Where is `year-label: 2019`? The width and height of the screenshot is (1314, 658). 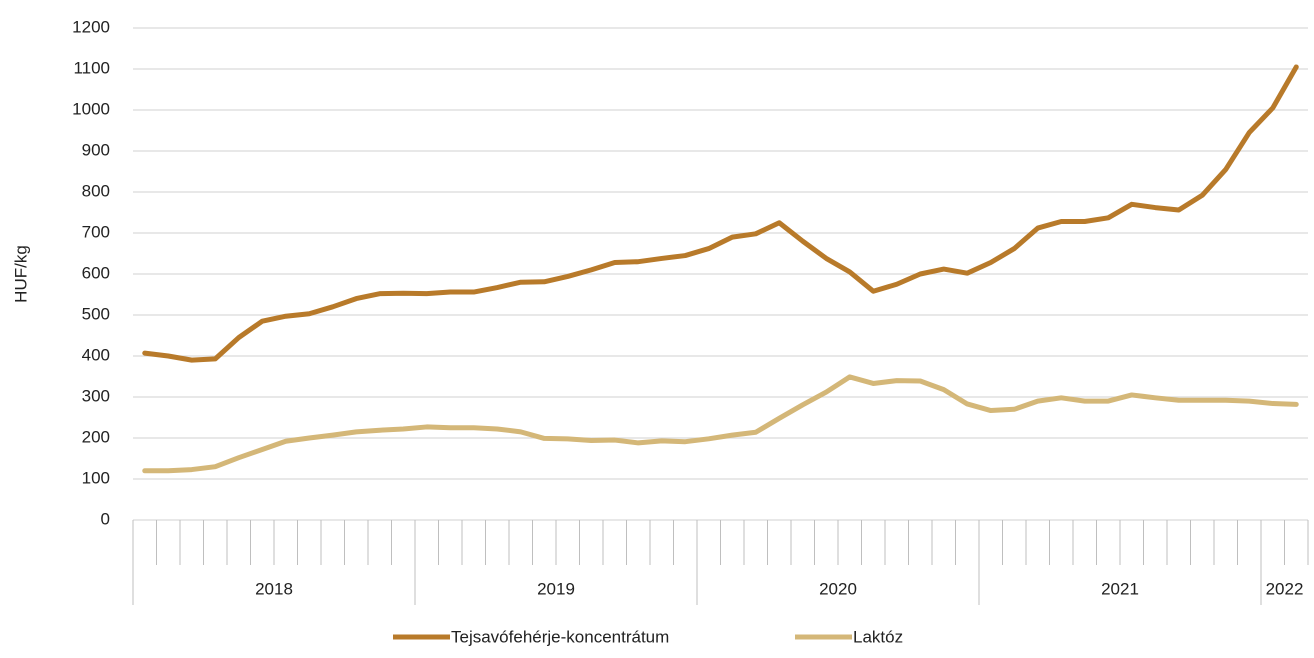 year-label: 2019 is located at coordinates (556, 588).